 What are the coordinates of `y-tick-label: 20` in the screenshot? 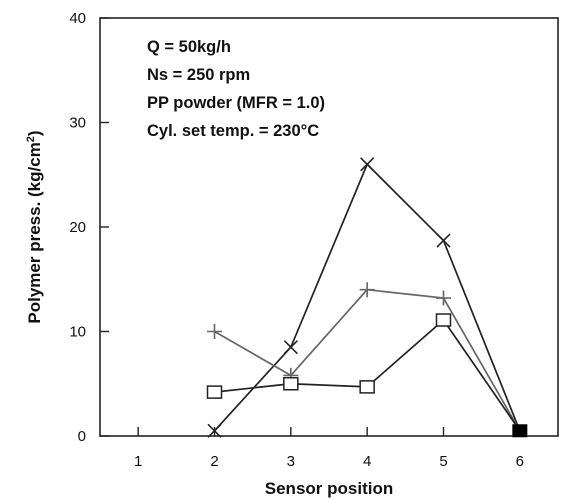 It's located at (77, 227).